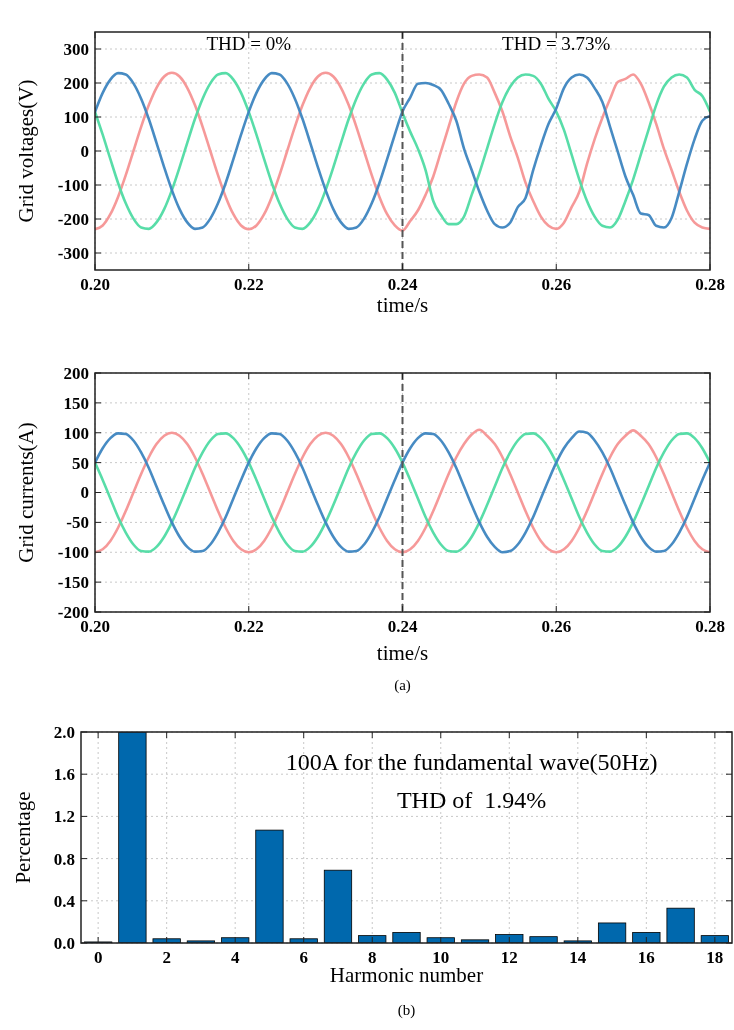  What do you see at coordinates (249, 43) in the screenshot?
I see `annotation: THD = 0%` at bounding box center [249, 43].